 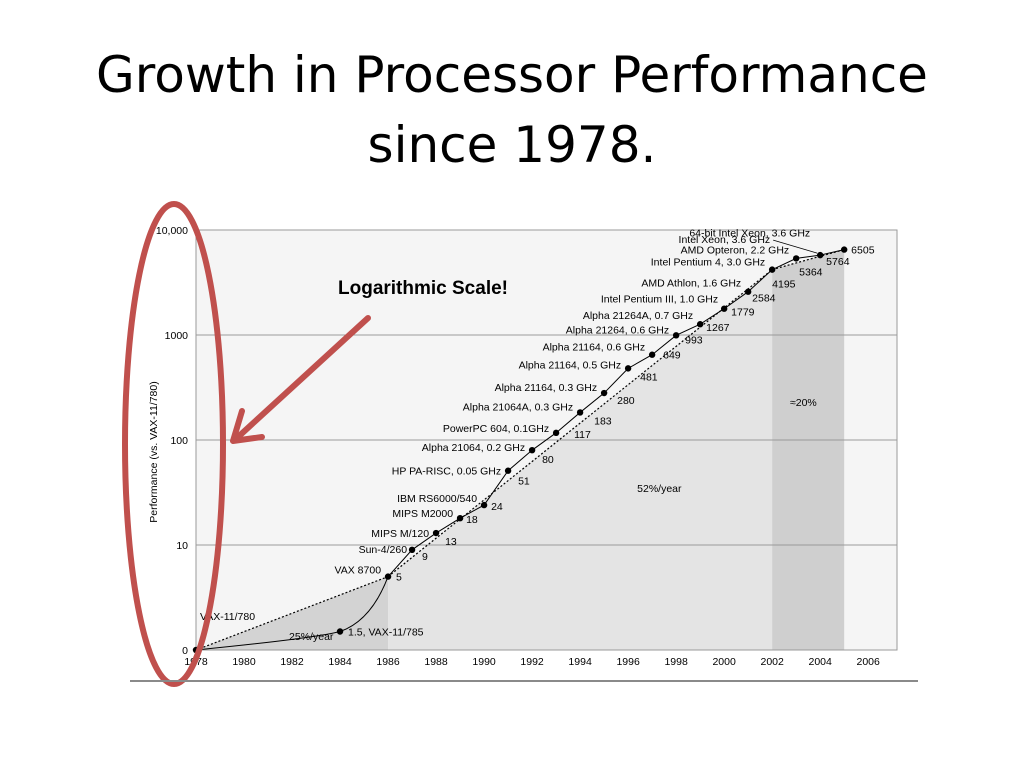 What do you see at coordinates (400, 534) in the screenshot?
I see `point-name-label: MIPS M/120` at bounding box center [400, 534].